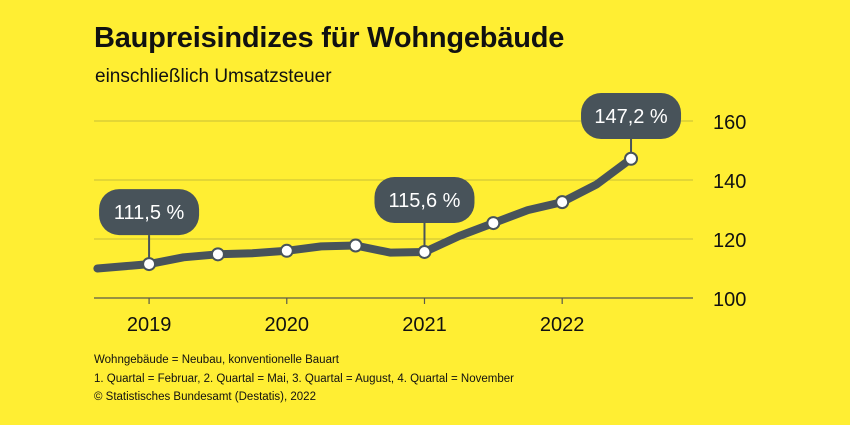 This screenshot has height=425, width=850. Describe the element at coordinates (729, 241) in the screenshot. I see `y-tick-label-120: 120` at that location.